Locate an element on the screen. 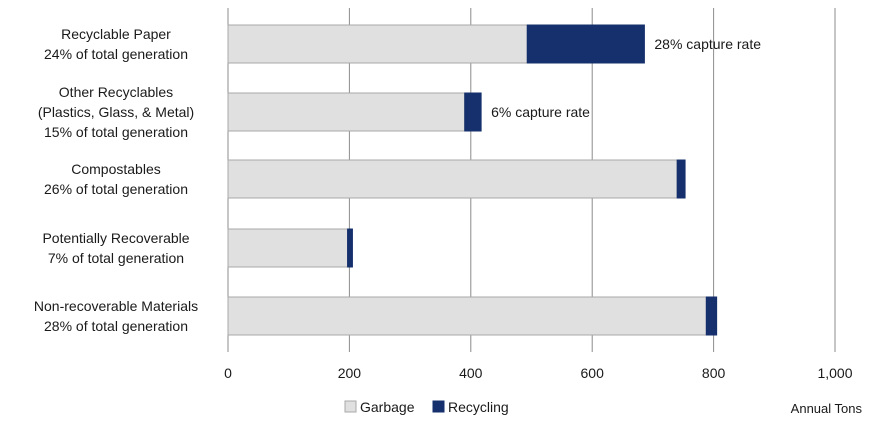  x-tick-label: 200 is located at coordinates (350, 373).